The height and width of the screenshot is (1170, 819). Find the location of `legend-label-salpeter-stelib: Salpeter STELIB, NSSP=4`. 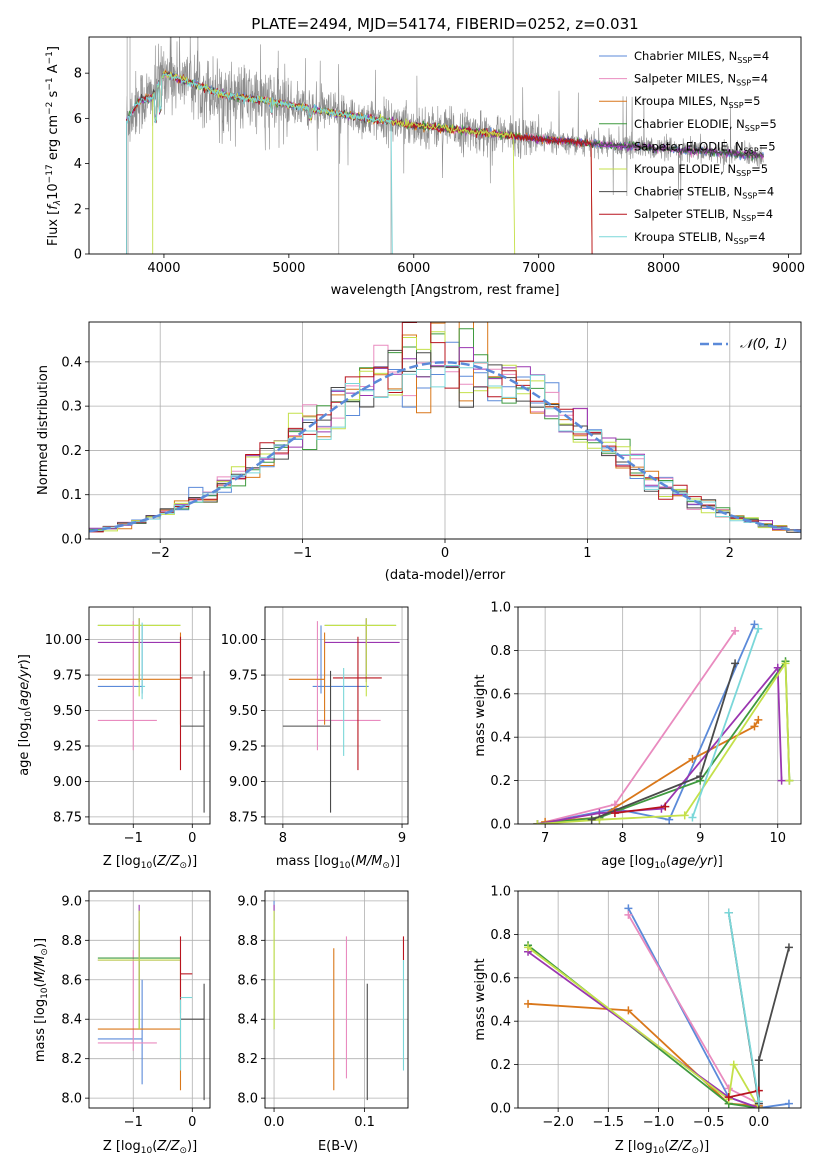

legend-label-salpeter-stelib: Salpeter STELIB, NSSP=4 is located at coordinates (703, 215).